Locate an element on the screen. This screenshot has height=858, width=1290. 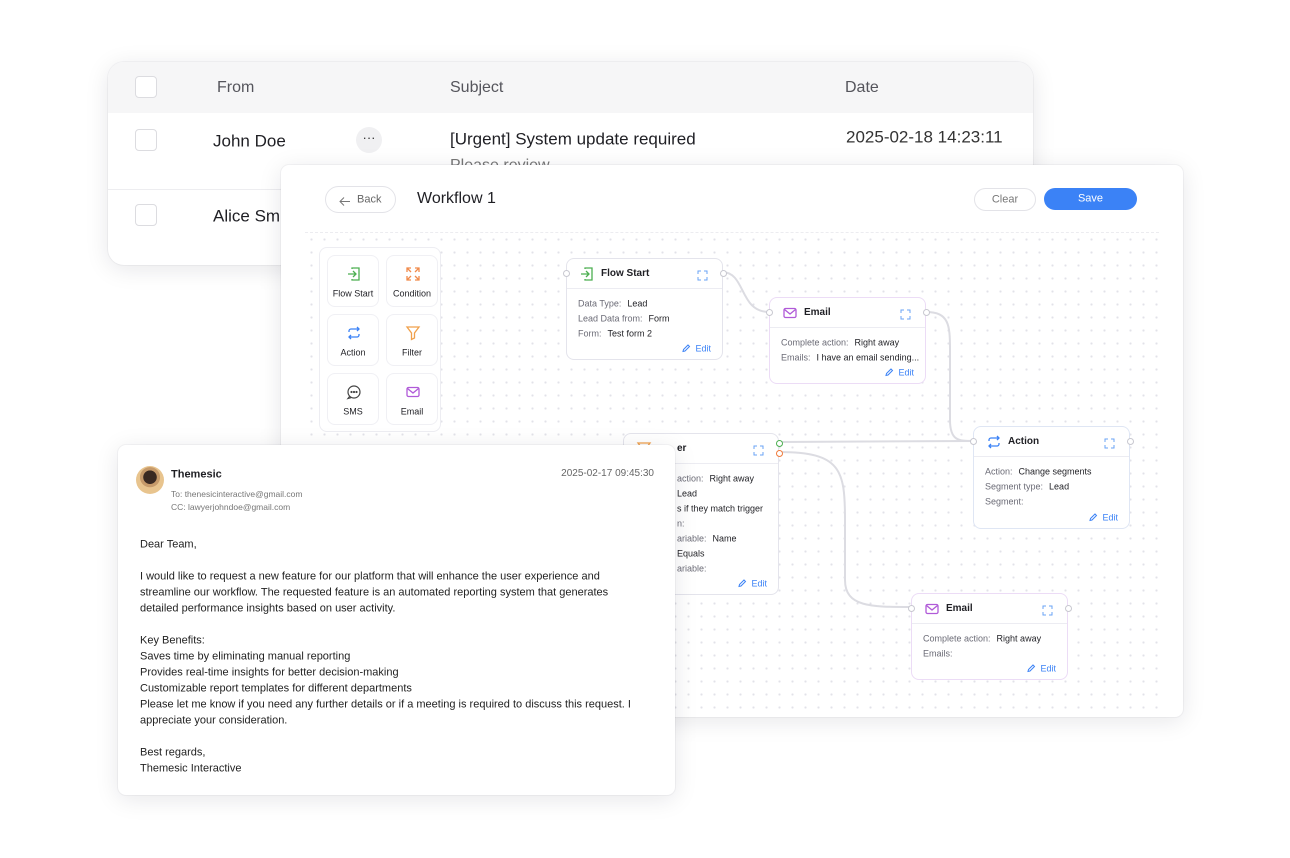
field-value: Lead is located at coordinates (1059, 486).